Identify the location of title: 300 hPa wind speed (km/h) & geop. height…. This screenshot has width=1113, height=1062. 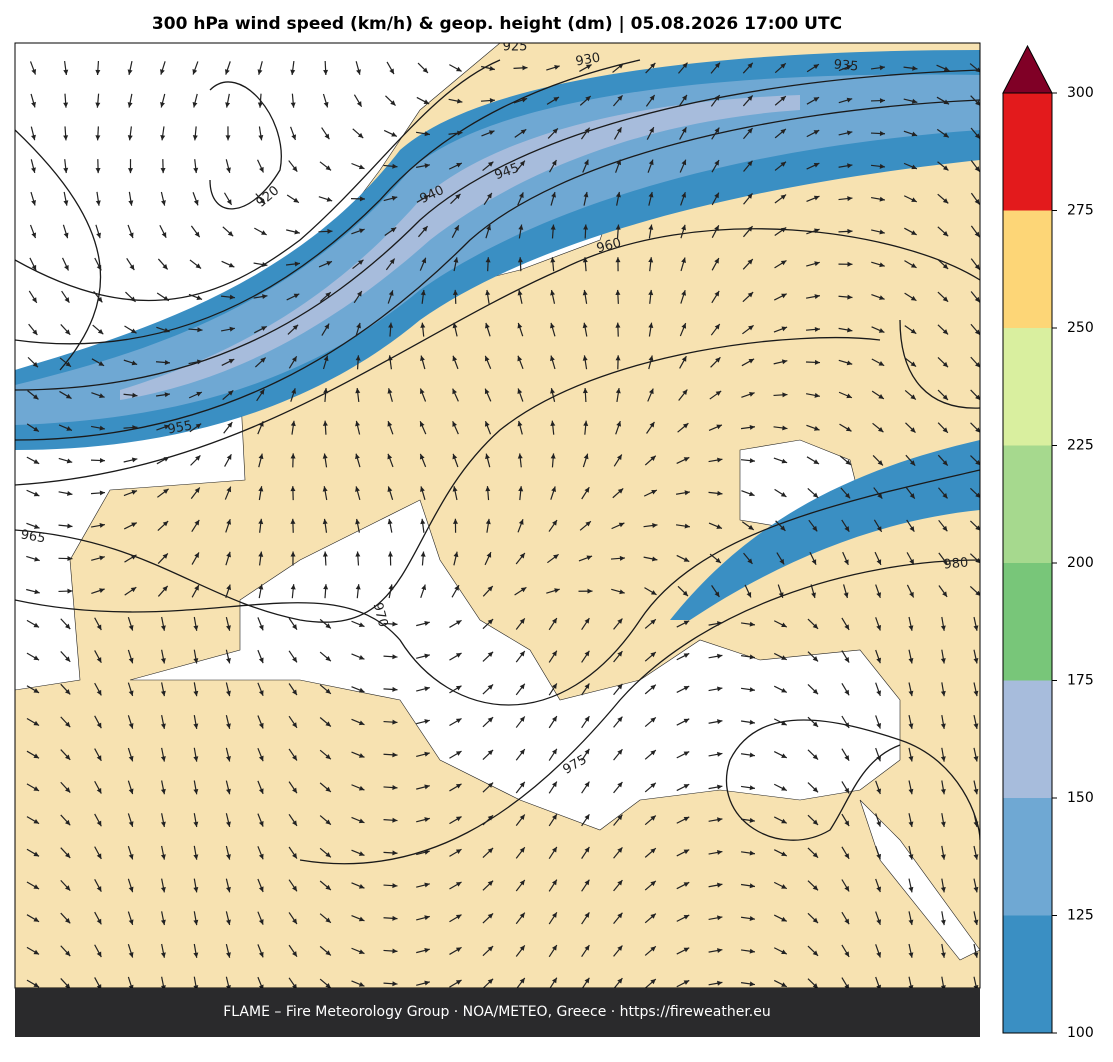
(497, 24).